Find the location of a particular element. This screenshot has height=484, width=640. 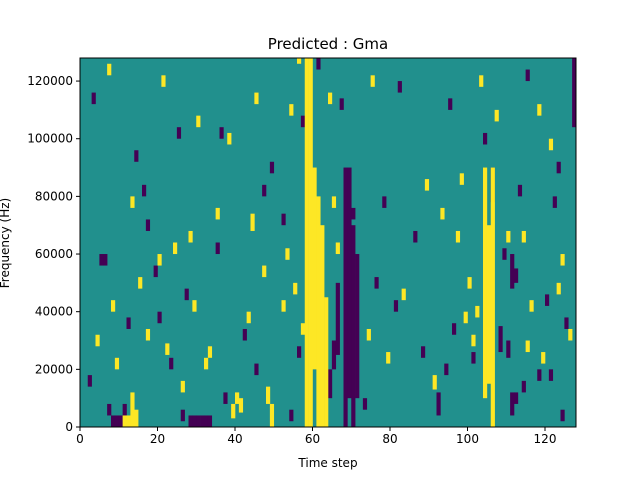

y-tick-label: 100000 is located at coordinates (50, 139).